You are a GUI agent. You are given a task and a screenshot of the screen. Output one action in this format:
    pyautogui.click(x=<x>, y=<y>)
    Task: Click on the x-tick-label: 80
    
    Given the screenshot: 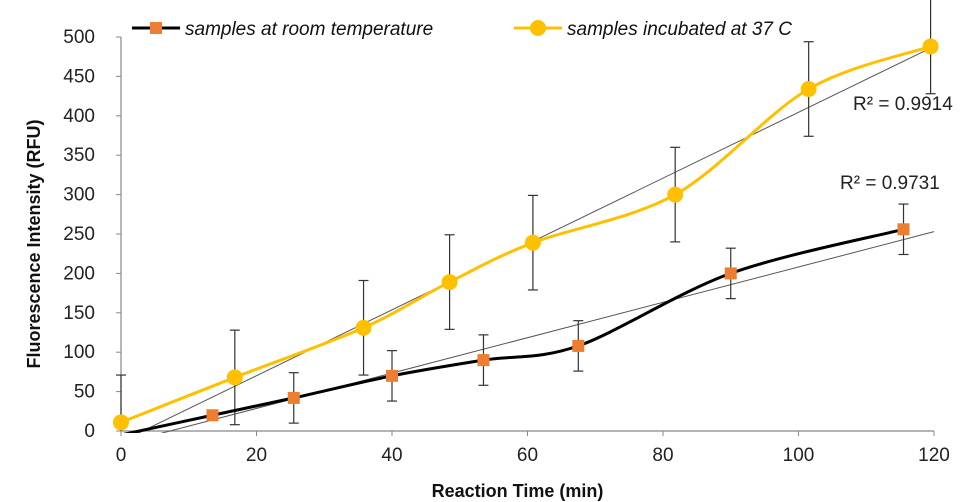 What is the action you would take?
    pyautogui.click(x=662, y=455)
    